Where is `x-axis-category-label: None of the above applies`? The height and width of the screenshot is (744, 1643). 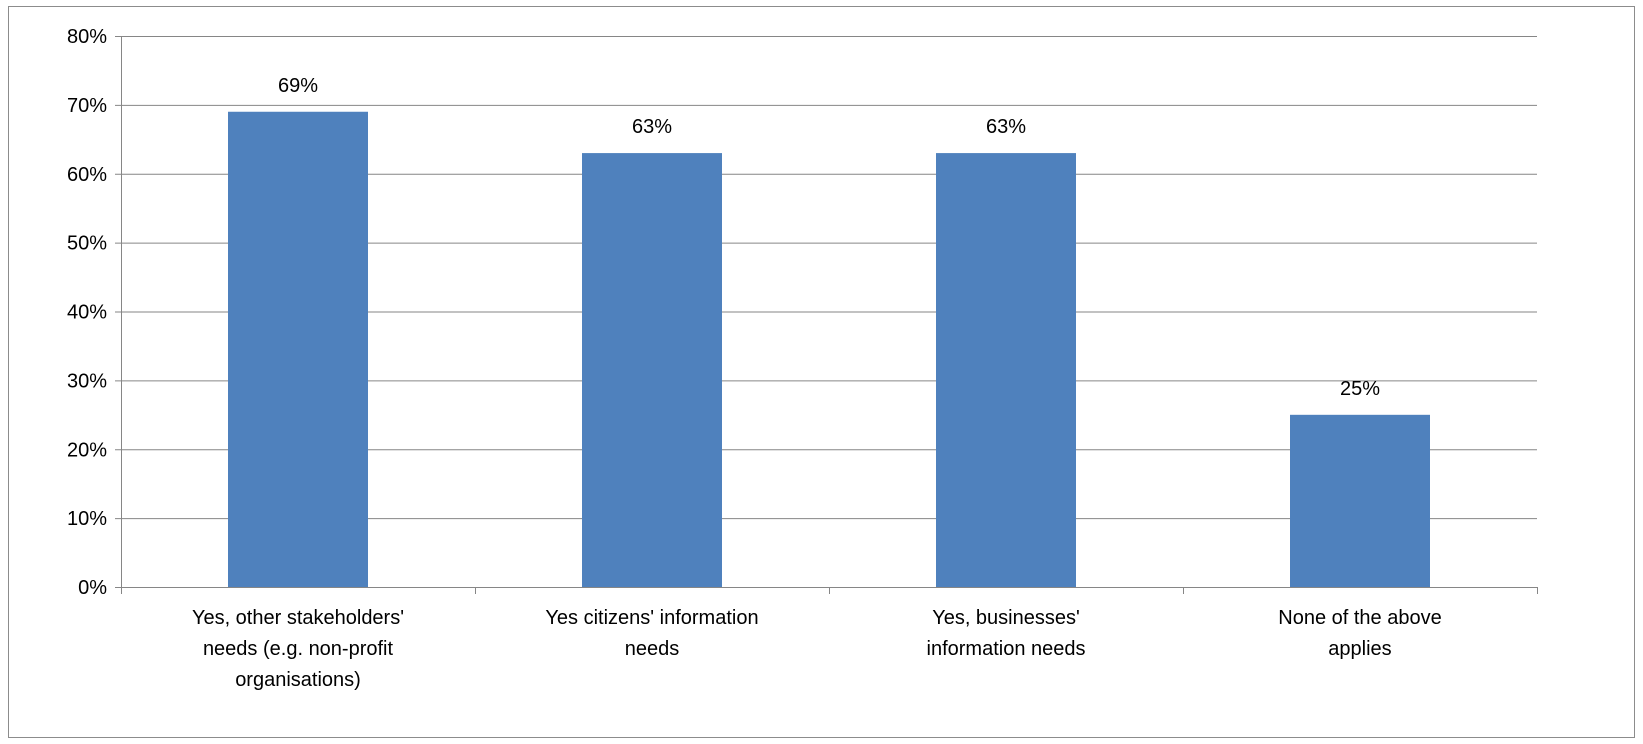
x-axis-category-label: None of the above applies is located at coordinates (1359, 633).